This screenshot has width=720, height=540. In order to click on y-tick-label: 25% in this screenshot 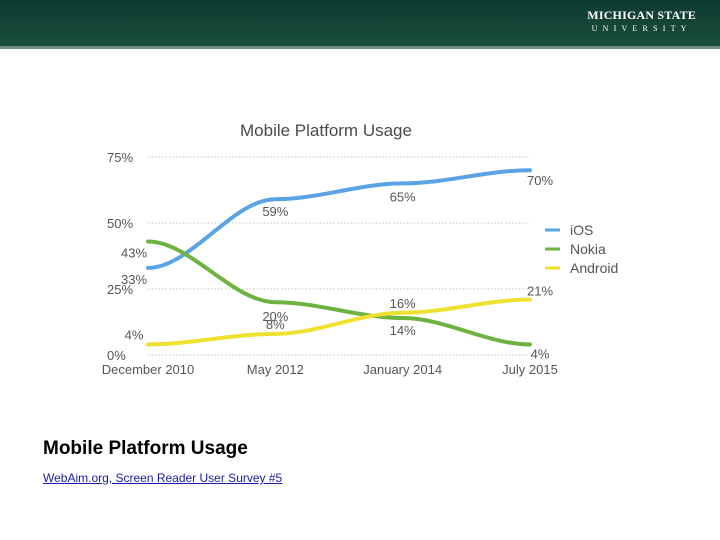, I will do `click(120, 289)`.